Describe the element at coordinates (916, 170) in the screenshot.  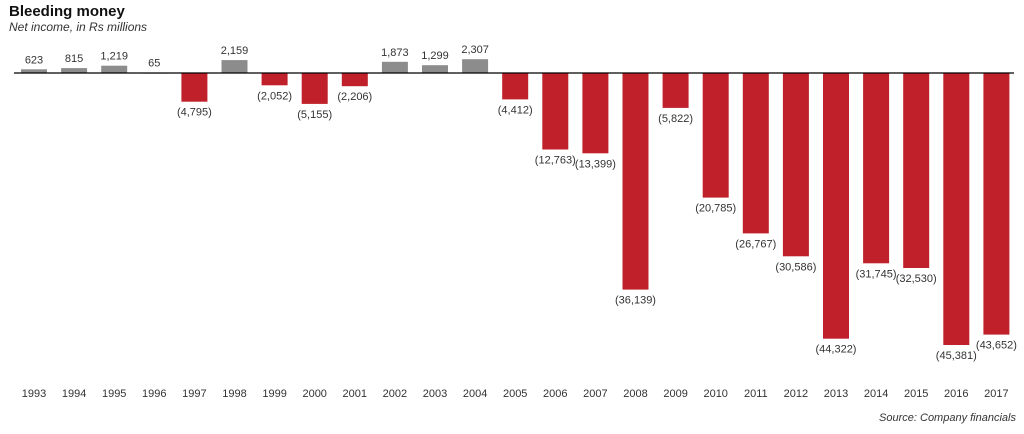
I see `bar-2015` at that location.